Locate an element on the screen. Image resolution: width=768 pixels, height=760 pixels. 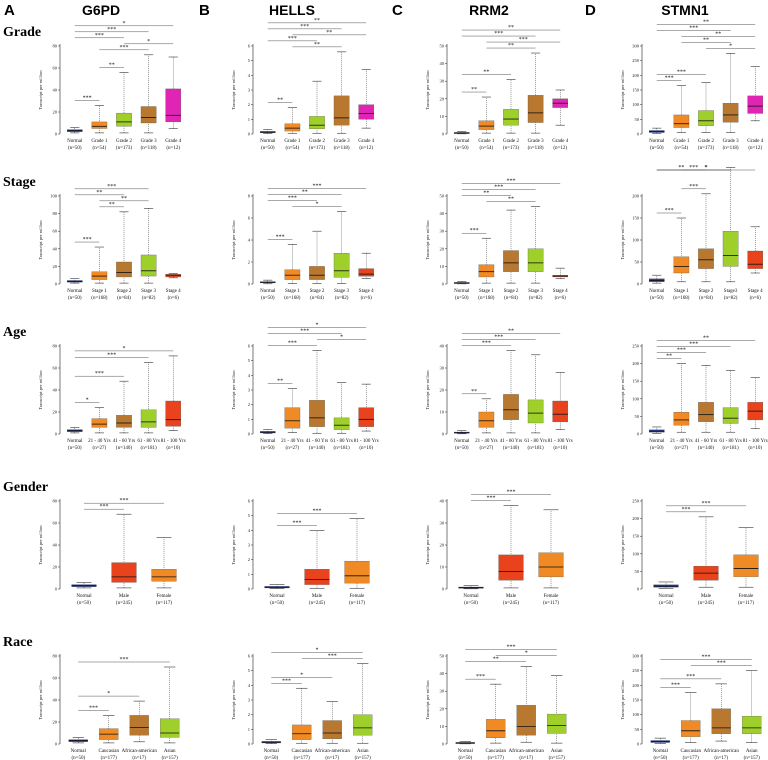
count-label: (n=173) is located at coordinates (511, 148).